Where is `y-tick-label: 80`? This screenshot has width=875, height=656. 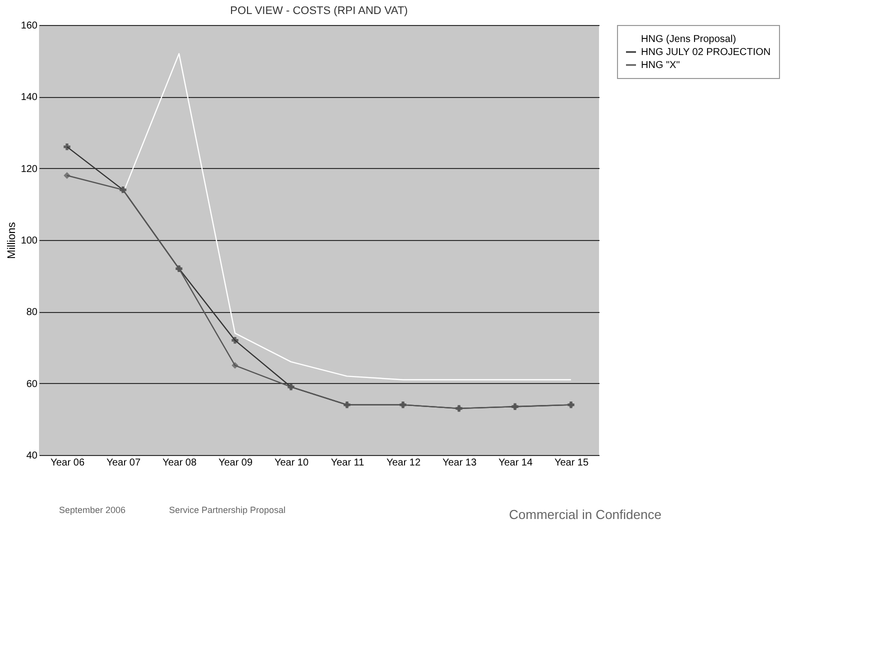 y-tick-label: 80 is located at coordinates (32, 312).